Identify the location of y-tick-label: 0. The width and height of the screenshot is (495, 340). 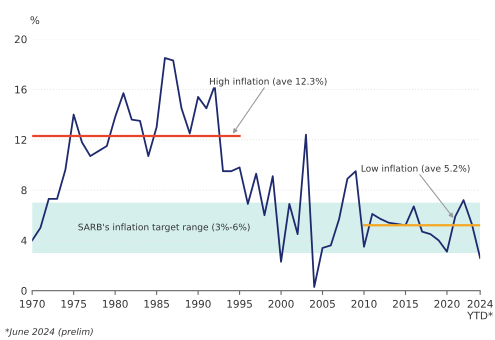
(24, 290).